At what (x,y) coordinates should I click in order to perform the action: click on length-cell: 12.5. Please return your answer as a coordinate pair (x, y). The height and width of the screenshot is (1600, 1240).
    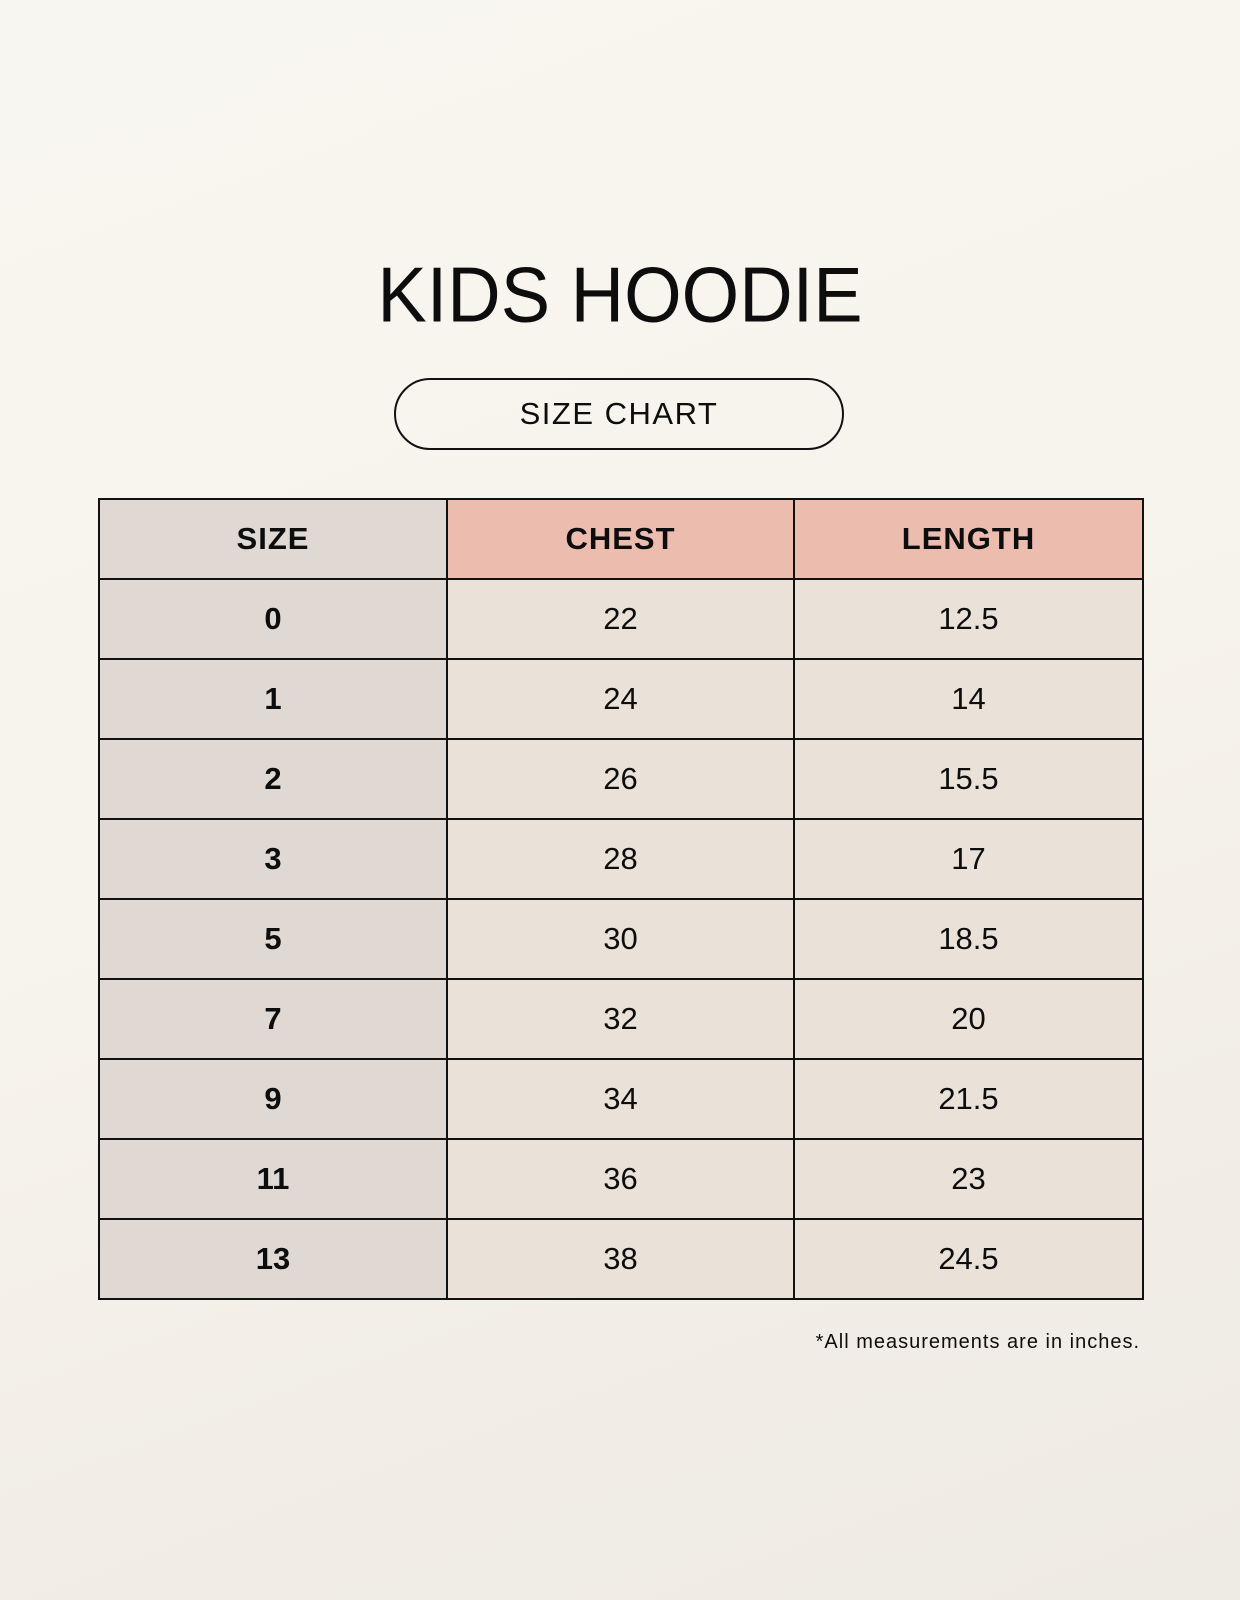
    Looking at the image, I should click on (968, 619).